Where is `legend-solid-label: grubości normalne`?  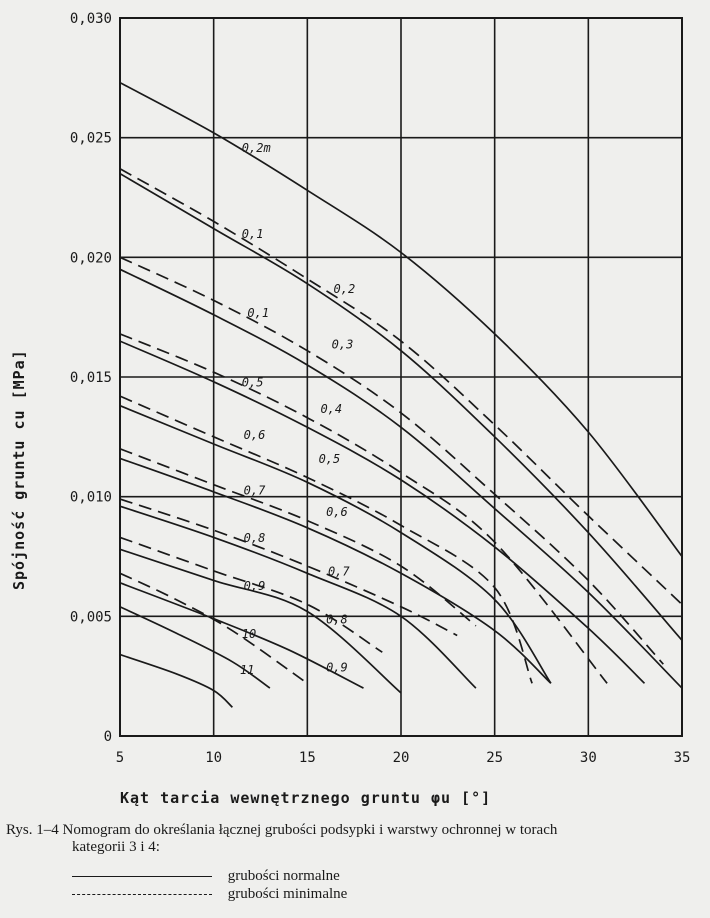
legend-solid-label: grubości normalne is located at coordinates (283, 876).